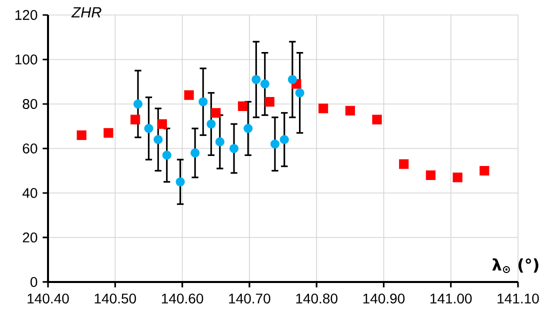 The image size is (554, 324). I want to click on y-tick-label: 60, so click(30, 149).